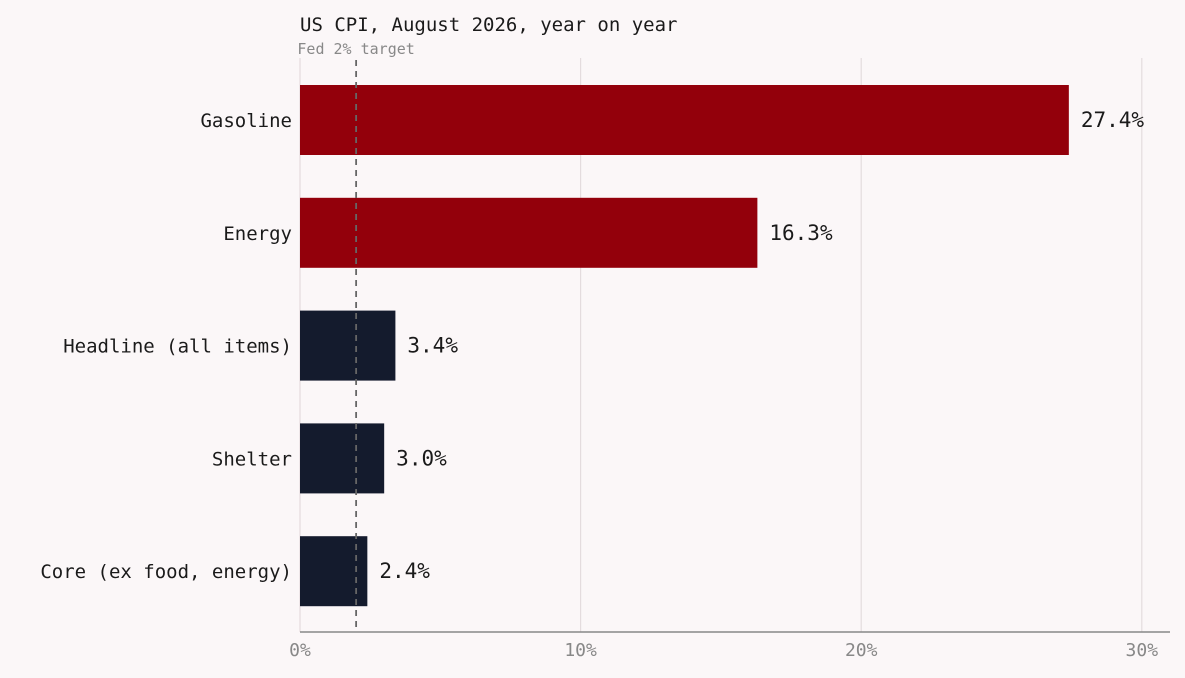 The width and height of the screenshot is (1185, 678). What do you see at coordinates (166, 572) in the screenshot?
I see `category-label: Core (ex food, energy)` at bounding box center [166, 572].